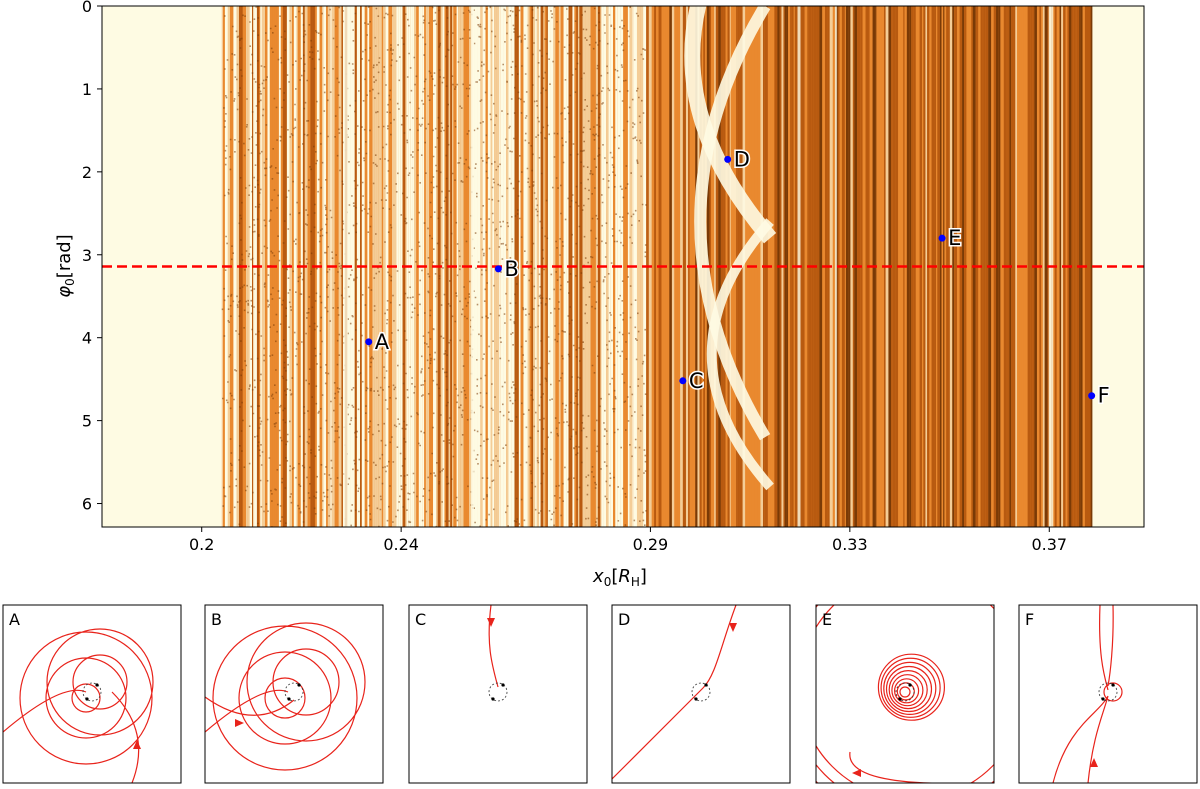  I want to click on point-f, so click(1092, 396).